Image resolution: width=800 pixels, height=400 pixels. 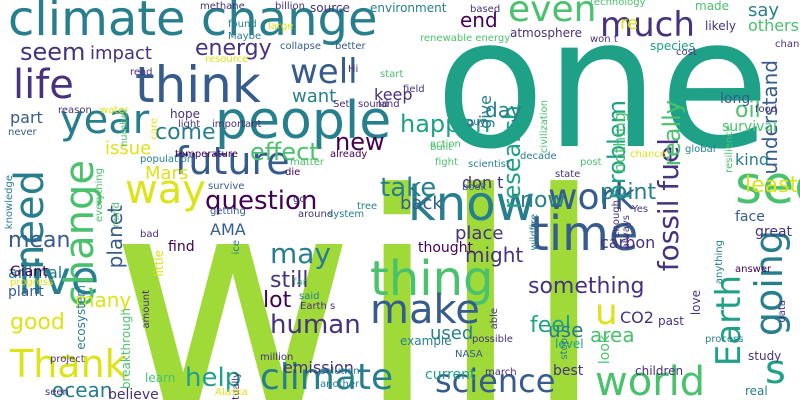 What do you see at coordinates (421, 203) in the screenshot?
I see `cloud-word: back` at bounding box center [421, 203].